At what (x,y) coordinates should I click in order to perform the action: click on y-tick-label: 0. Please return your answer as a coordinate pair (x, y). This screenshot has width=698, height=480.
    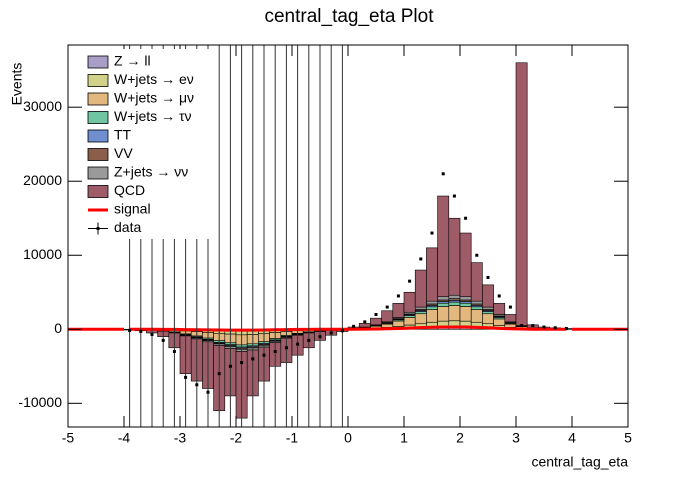
    Looking at the image, I should click on (58, 328).